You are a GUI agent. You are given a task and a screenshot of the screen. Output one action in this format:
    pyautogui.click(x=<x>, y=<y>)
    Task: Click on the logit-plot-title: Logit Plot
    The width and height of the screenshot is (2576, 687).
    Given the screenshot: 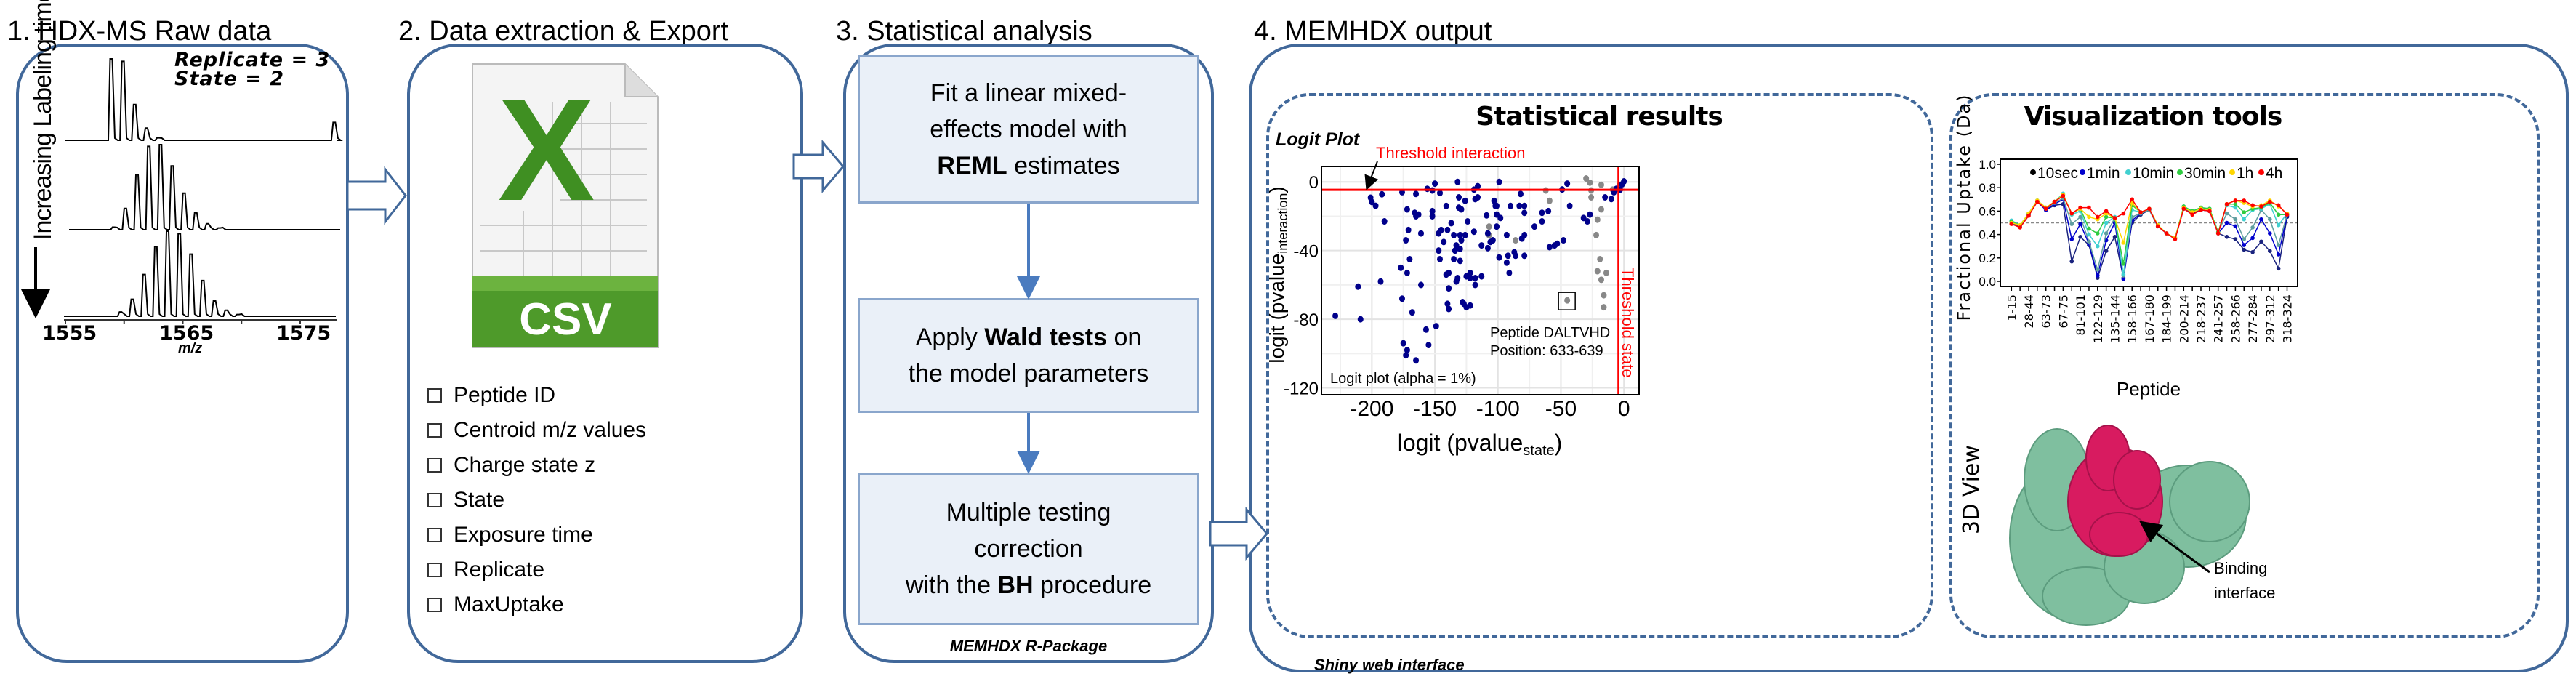 What is the action you would take?
    pyautogui.click(x=1318, y=139)
    